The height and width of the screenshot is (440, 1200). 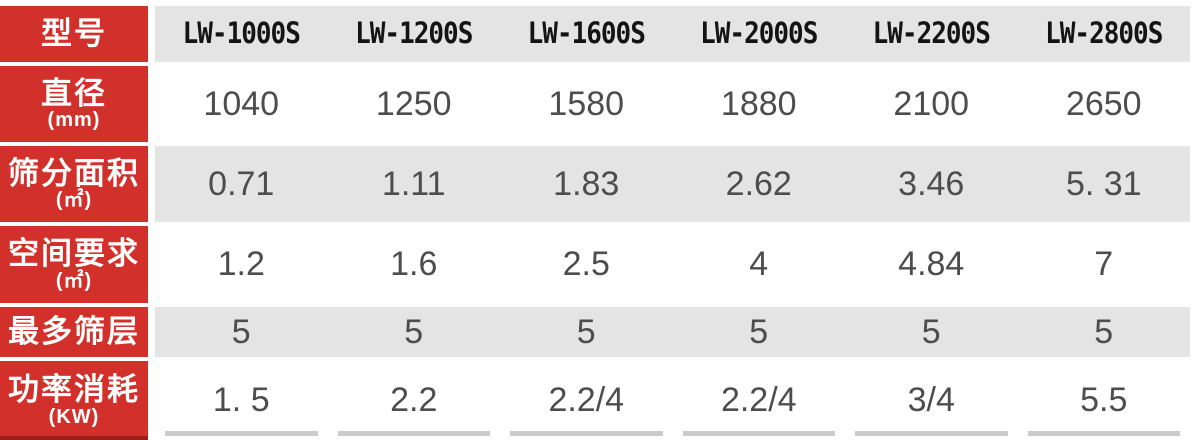 What do you see at coordinates (241, 264) in the screenshot?
I see `value-cell: 1.2` at bounding box center [241, 264].